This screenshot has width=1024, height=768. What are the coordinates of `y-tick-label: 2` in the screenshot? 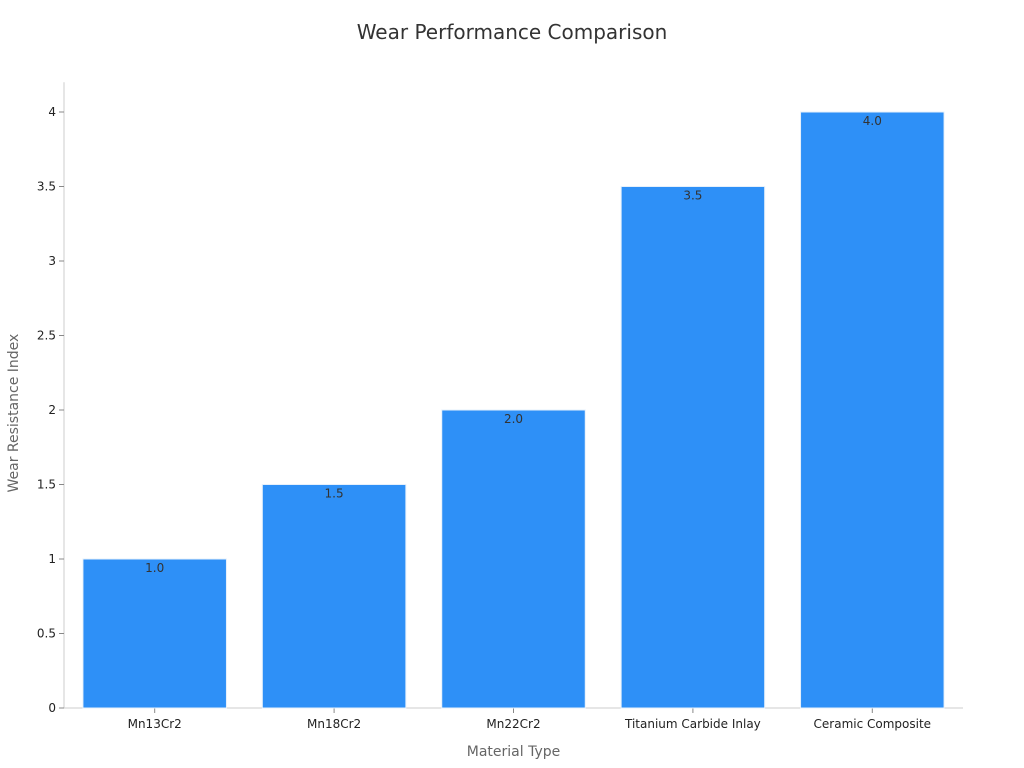 It's located at (52, 410).